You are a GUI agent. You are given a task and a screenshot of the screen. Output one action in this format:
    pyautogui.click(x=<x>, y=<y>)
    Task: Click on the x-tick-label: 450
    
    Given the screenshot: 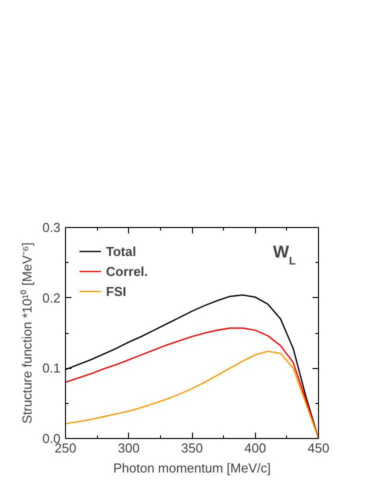 What is the action you would take?
    pyautogui.click(x=319, y=448)
    